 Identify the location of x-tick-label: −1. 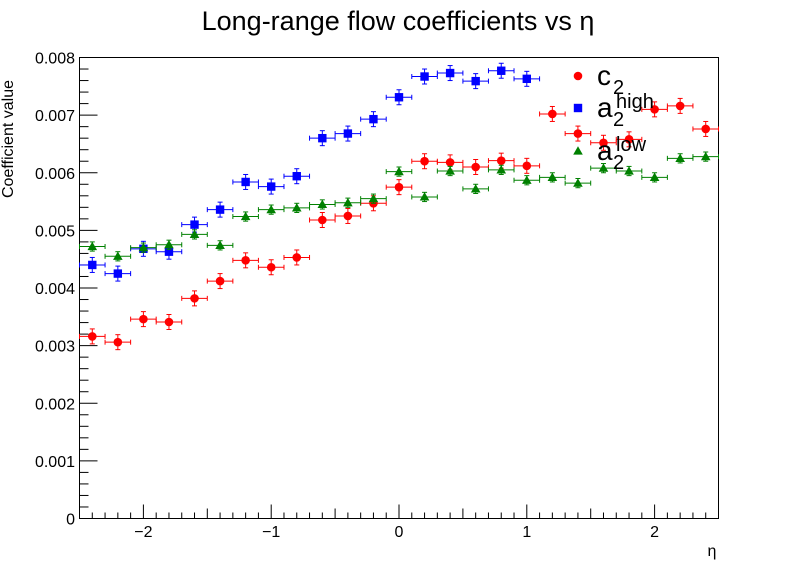
(271, 532).